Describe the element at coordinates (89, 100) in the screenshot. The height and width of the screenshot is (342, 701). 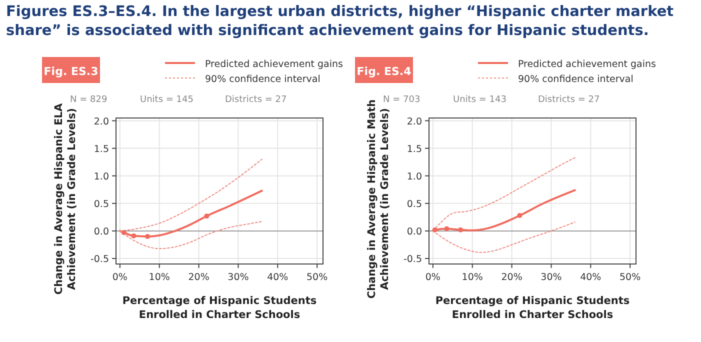
I see `text: N = 829` at that location.